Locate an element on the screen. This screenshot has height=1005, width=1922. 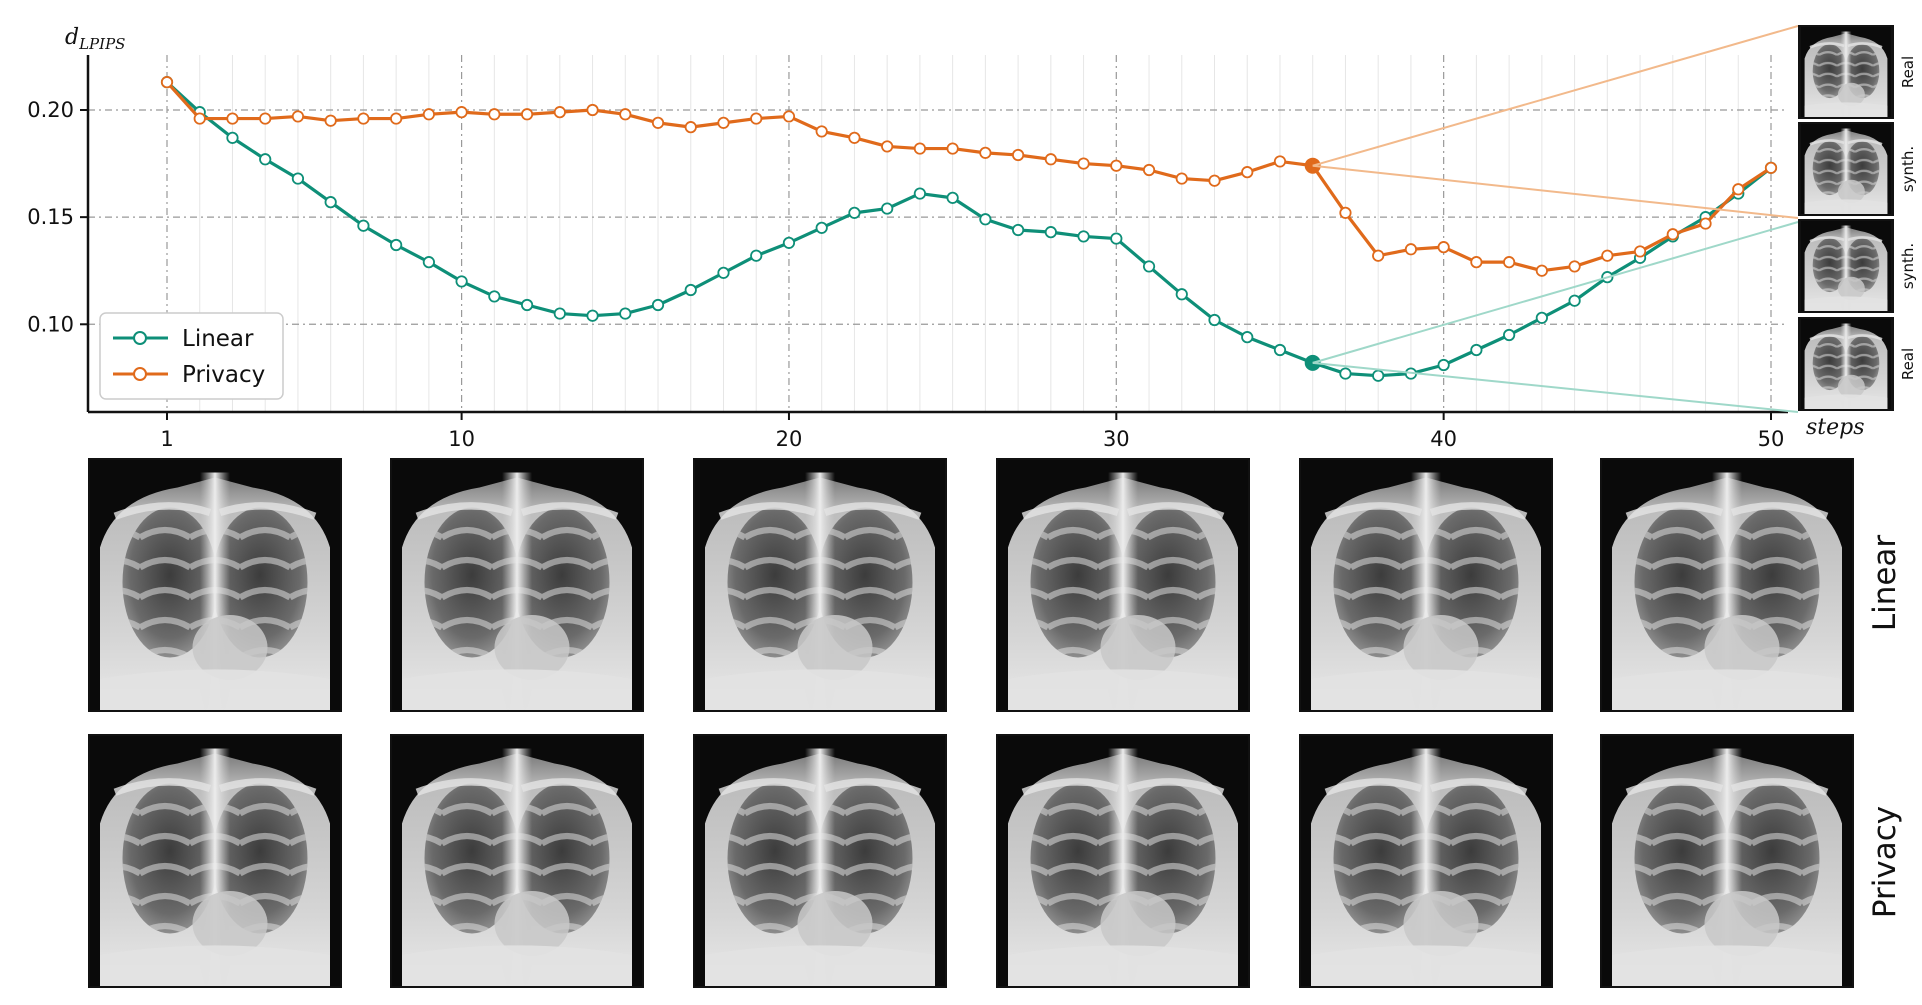
legend-marker-privacy is located at coordinates (140, 374).